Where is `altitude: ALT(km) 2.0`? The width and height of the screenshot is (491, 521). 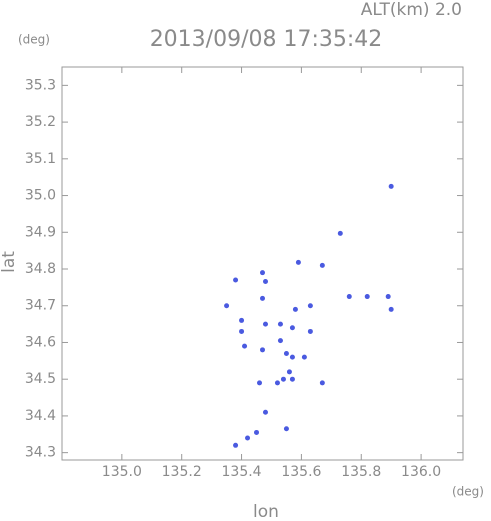 altitude: ALT(km) 2.0 is located at coordinates (411, 10).